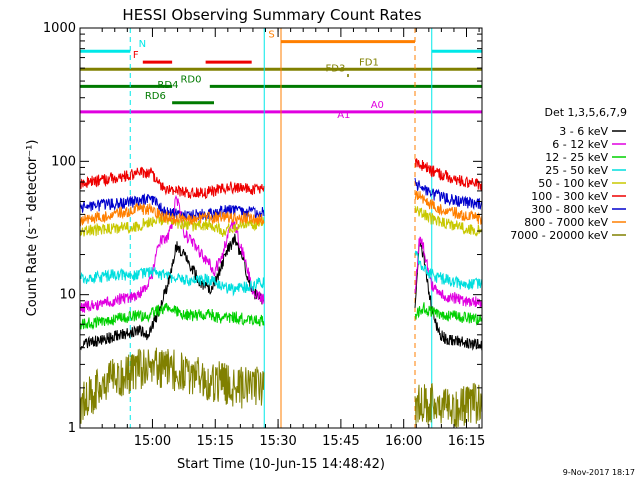 The width and height of the screenshot is (640, 480). I want to click on legend-label: 3 - 6 keV, so click(583, 131).